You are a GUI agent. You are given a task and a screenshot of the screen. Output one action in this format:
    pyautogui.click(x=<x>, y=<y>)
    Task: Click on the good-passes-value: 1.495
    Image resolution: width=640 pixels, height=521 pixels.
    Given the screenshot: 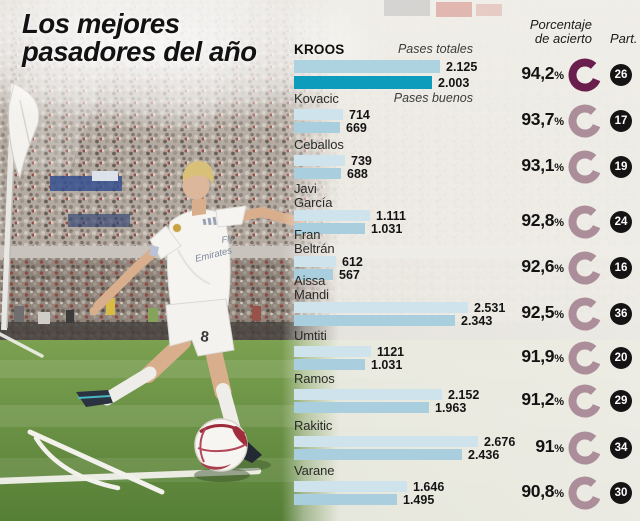 What is the action you would take?
    pyautogui.click(x=419, y=499)
    